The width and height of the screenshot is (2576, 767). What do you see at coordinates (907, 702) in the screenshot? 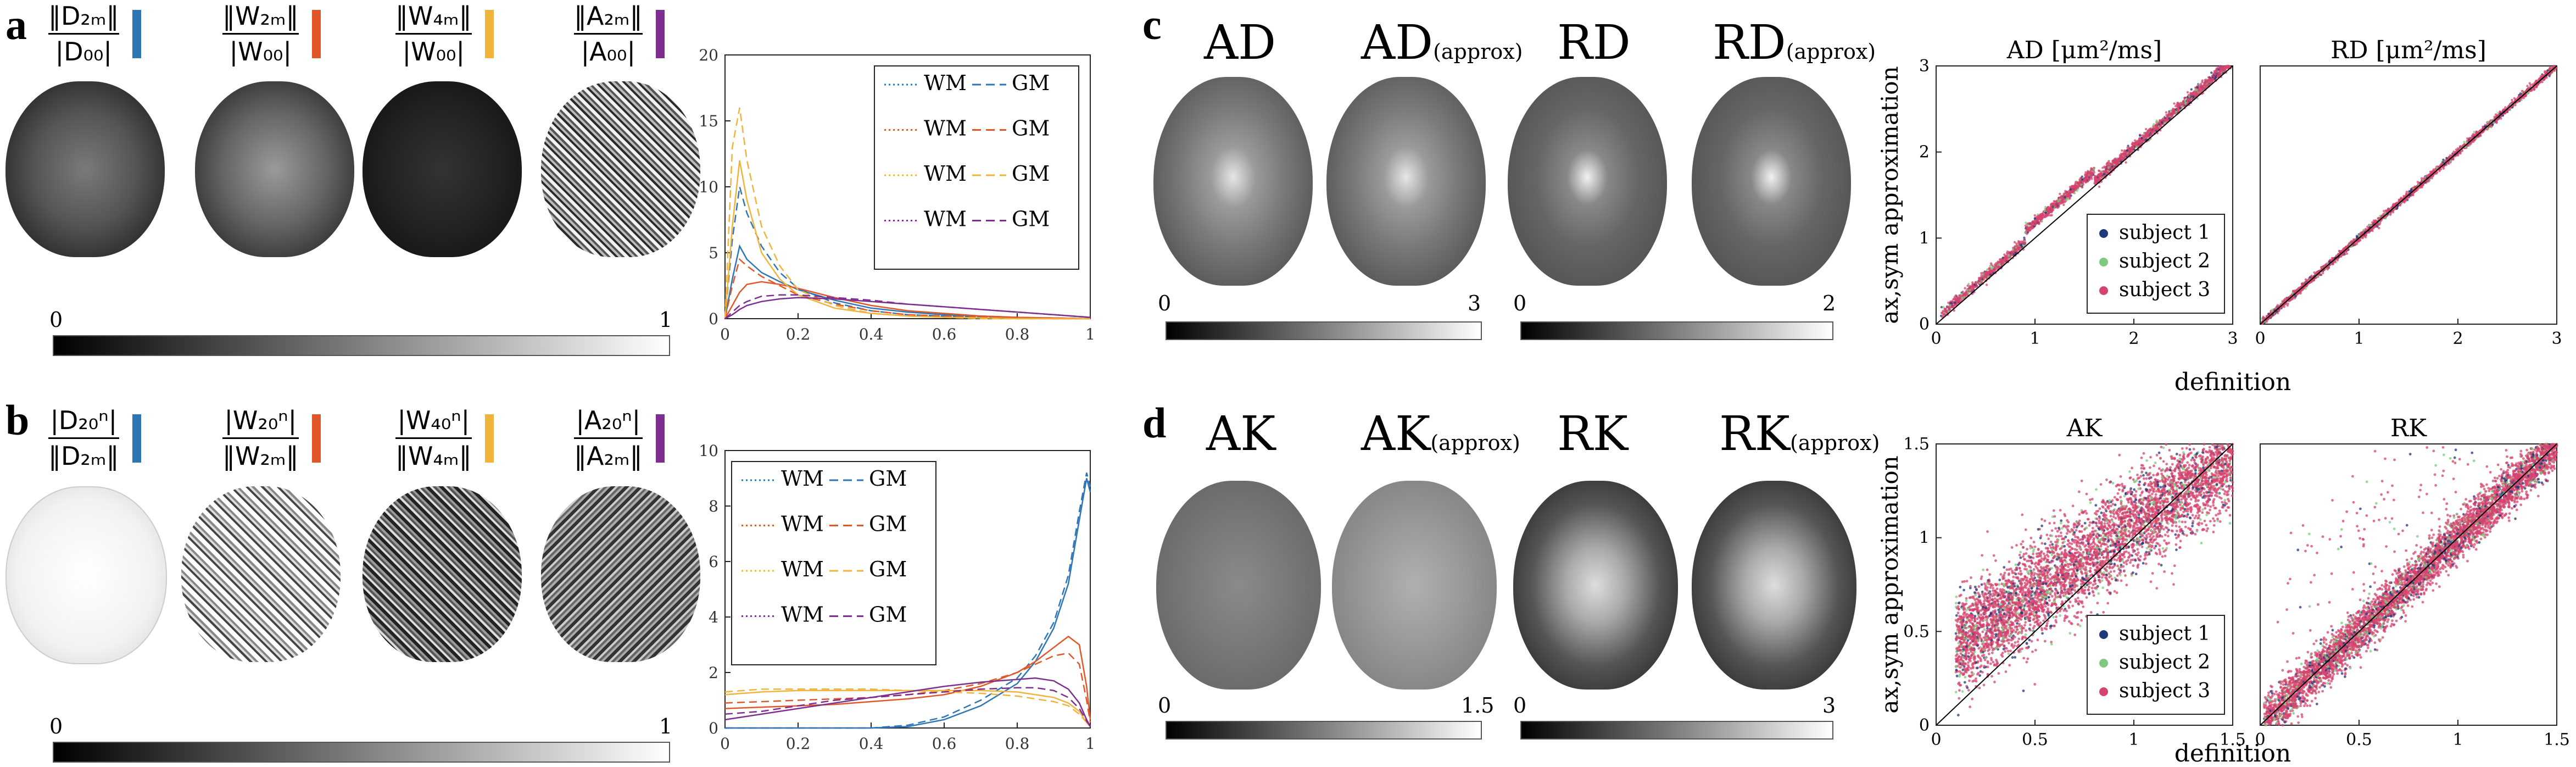
I see `series-line-wm` at bounding box center [907, 702].